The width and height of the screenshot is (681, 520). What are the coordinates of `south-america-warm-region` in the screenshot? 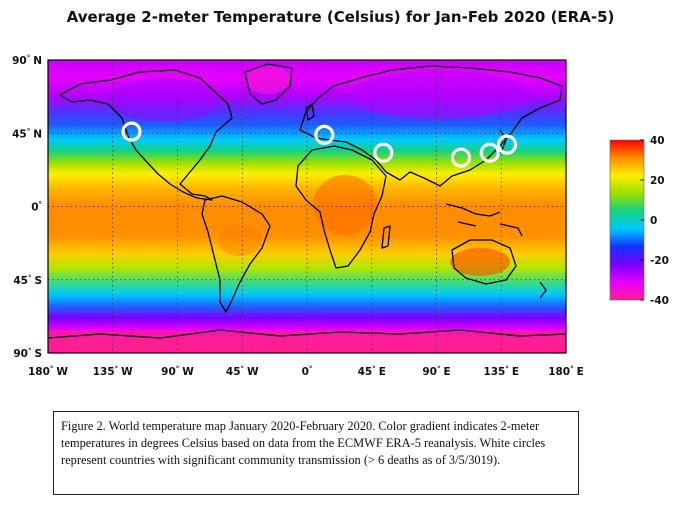 It's located at (240, 240).